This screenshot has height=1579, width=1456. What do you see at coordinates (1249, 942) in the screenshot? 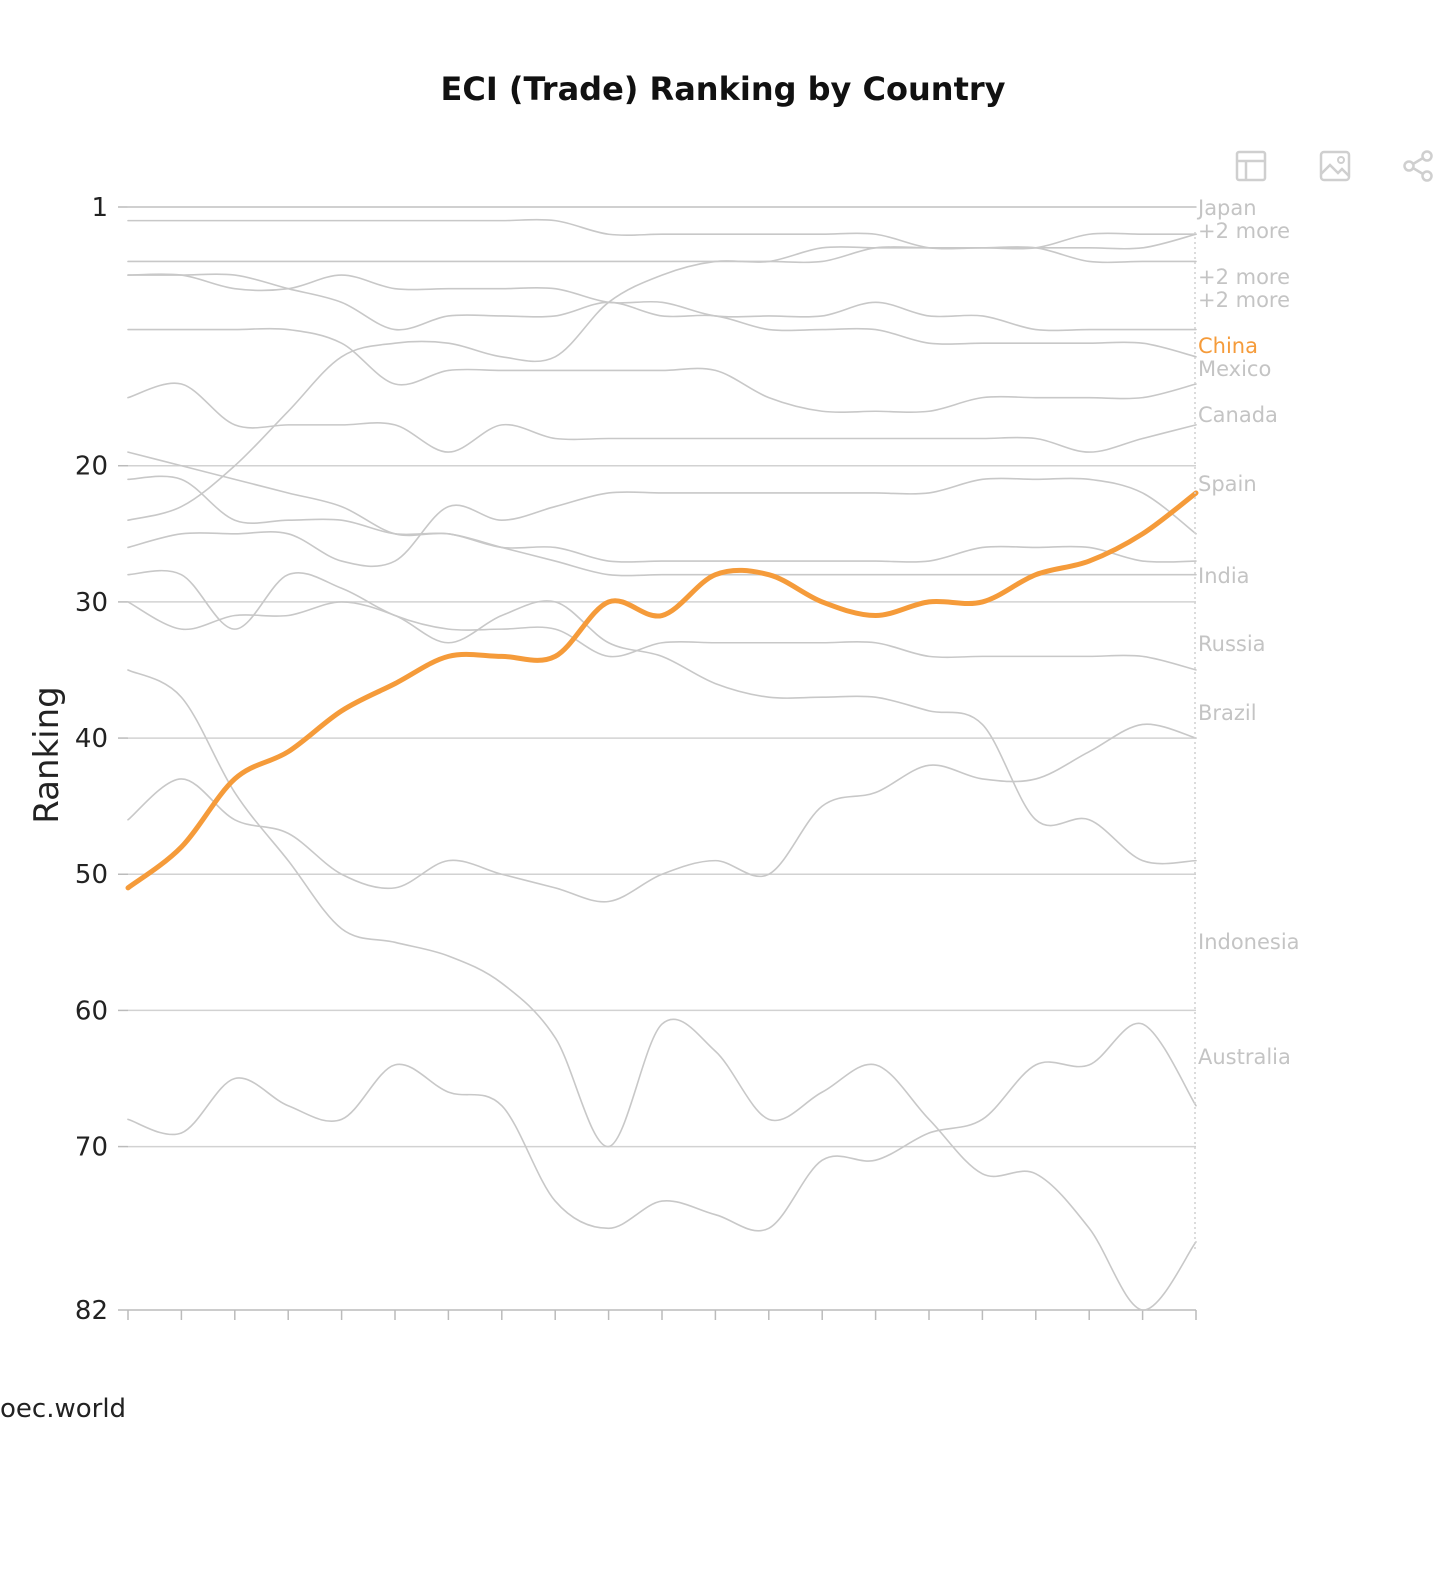
I see `end-label: Indonesia` at bounding box center [1249, 942].